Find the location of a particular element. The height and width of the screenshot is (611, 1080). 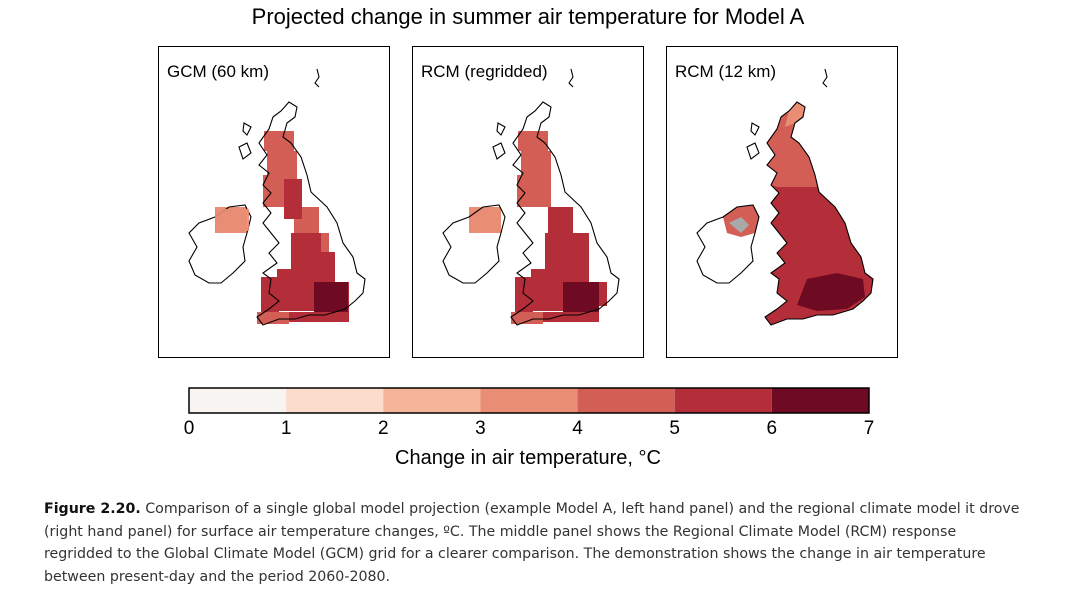

map-gcm is located at coordinates (277, 197).